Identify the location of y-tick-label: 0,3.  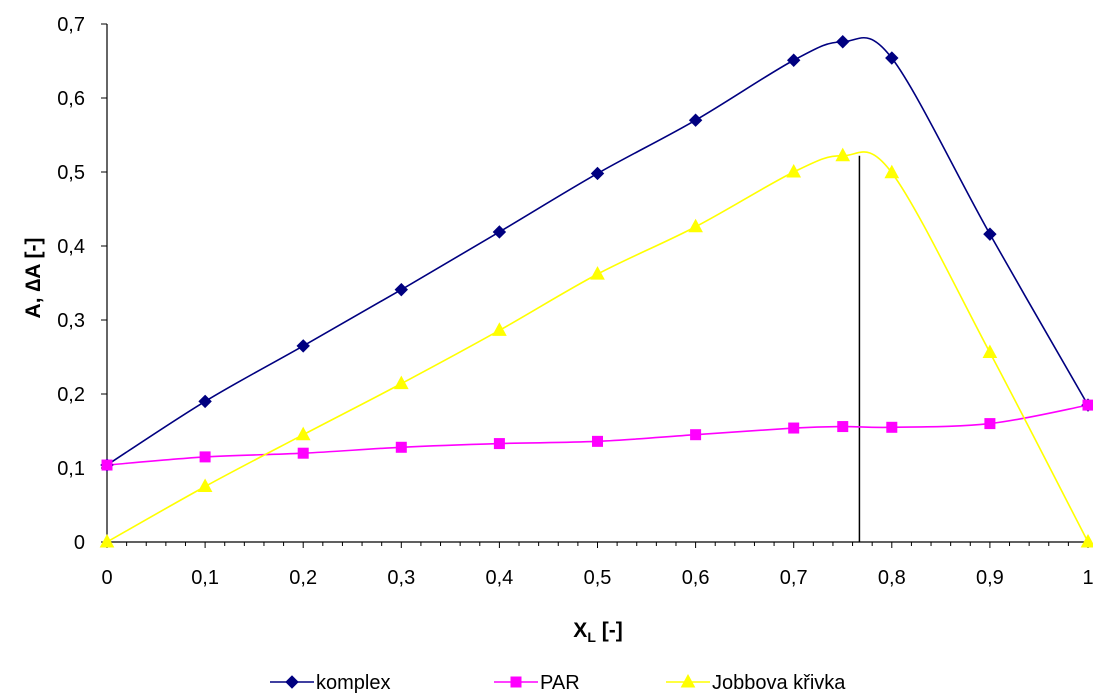
(71, 321).